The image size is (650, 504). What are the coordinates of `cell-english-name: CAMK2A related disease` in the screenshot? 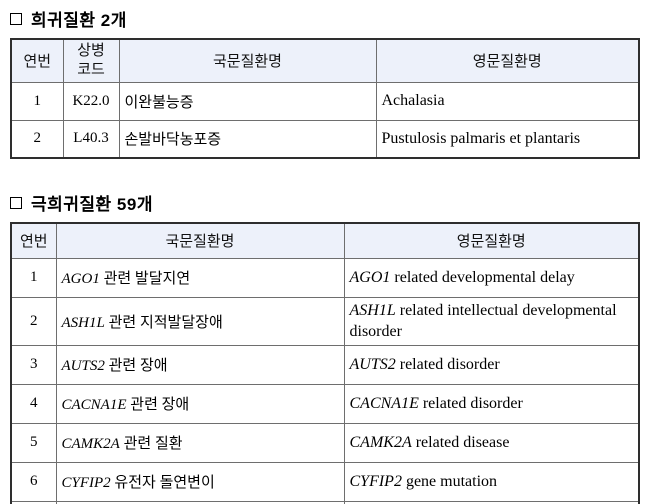 It's located at (491, 442).